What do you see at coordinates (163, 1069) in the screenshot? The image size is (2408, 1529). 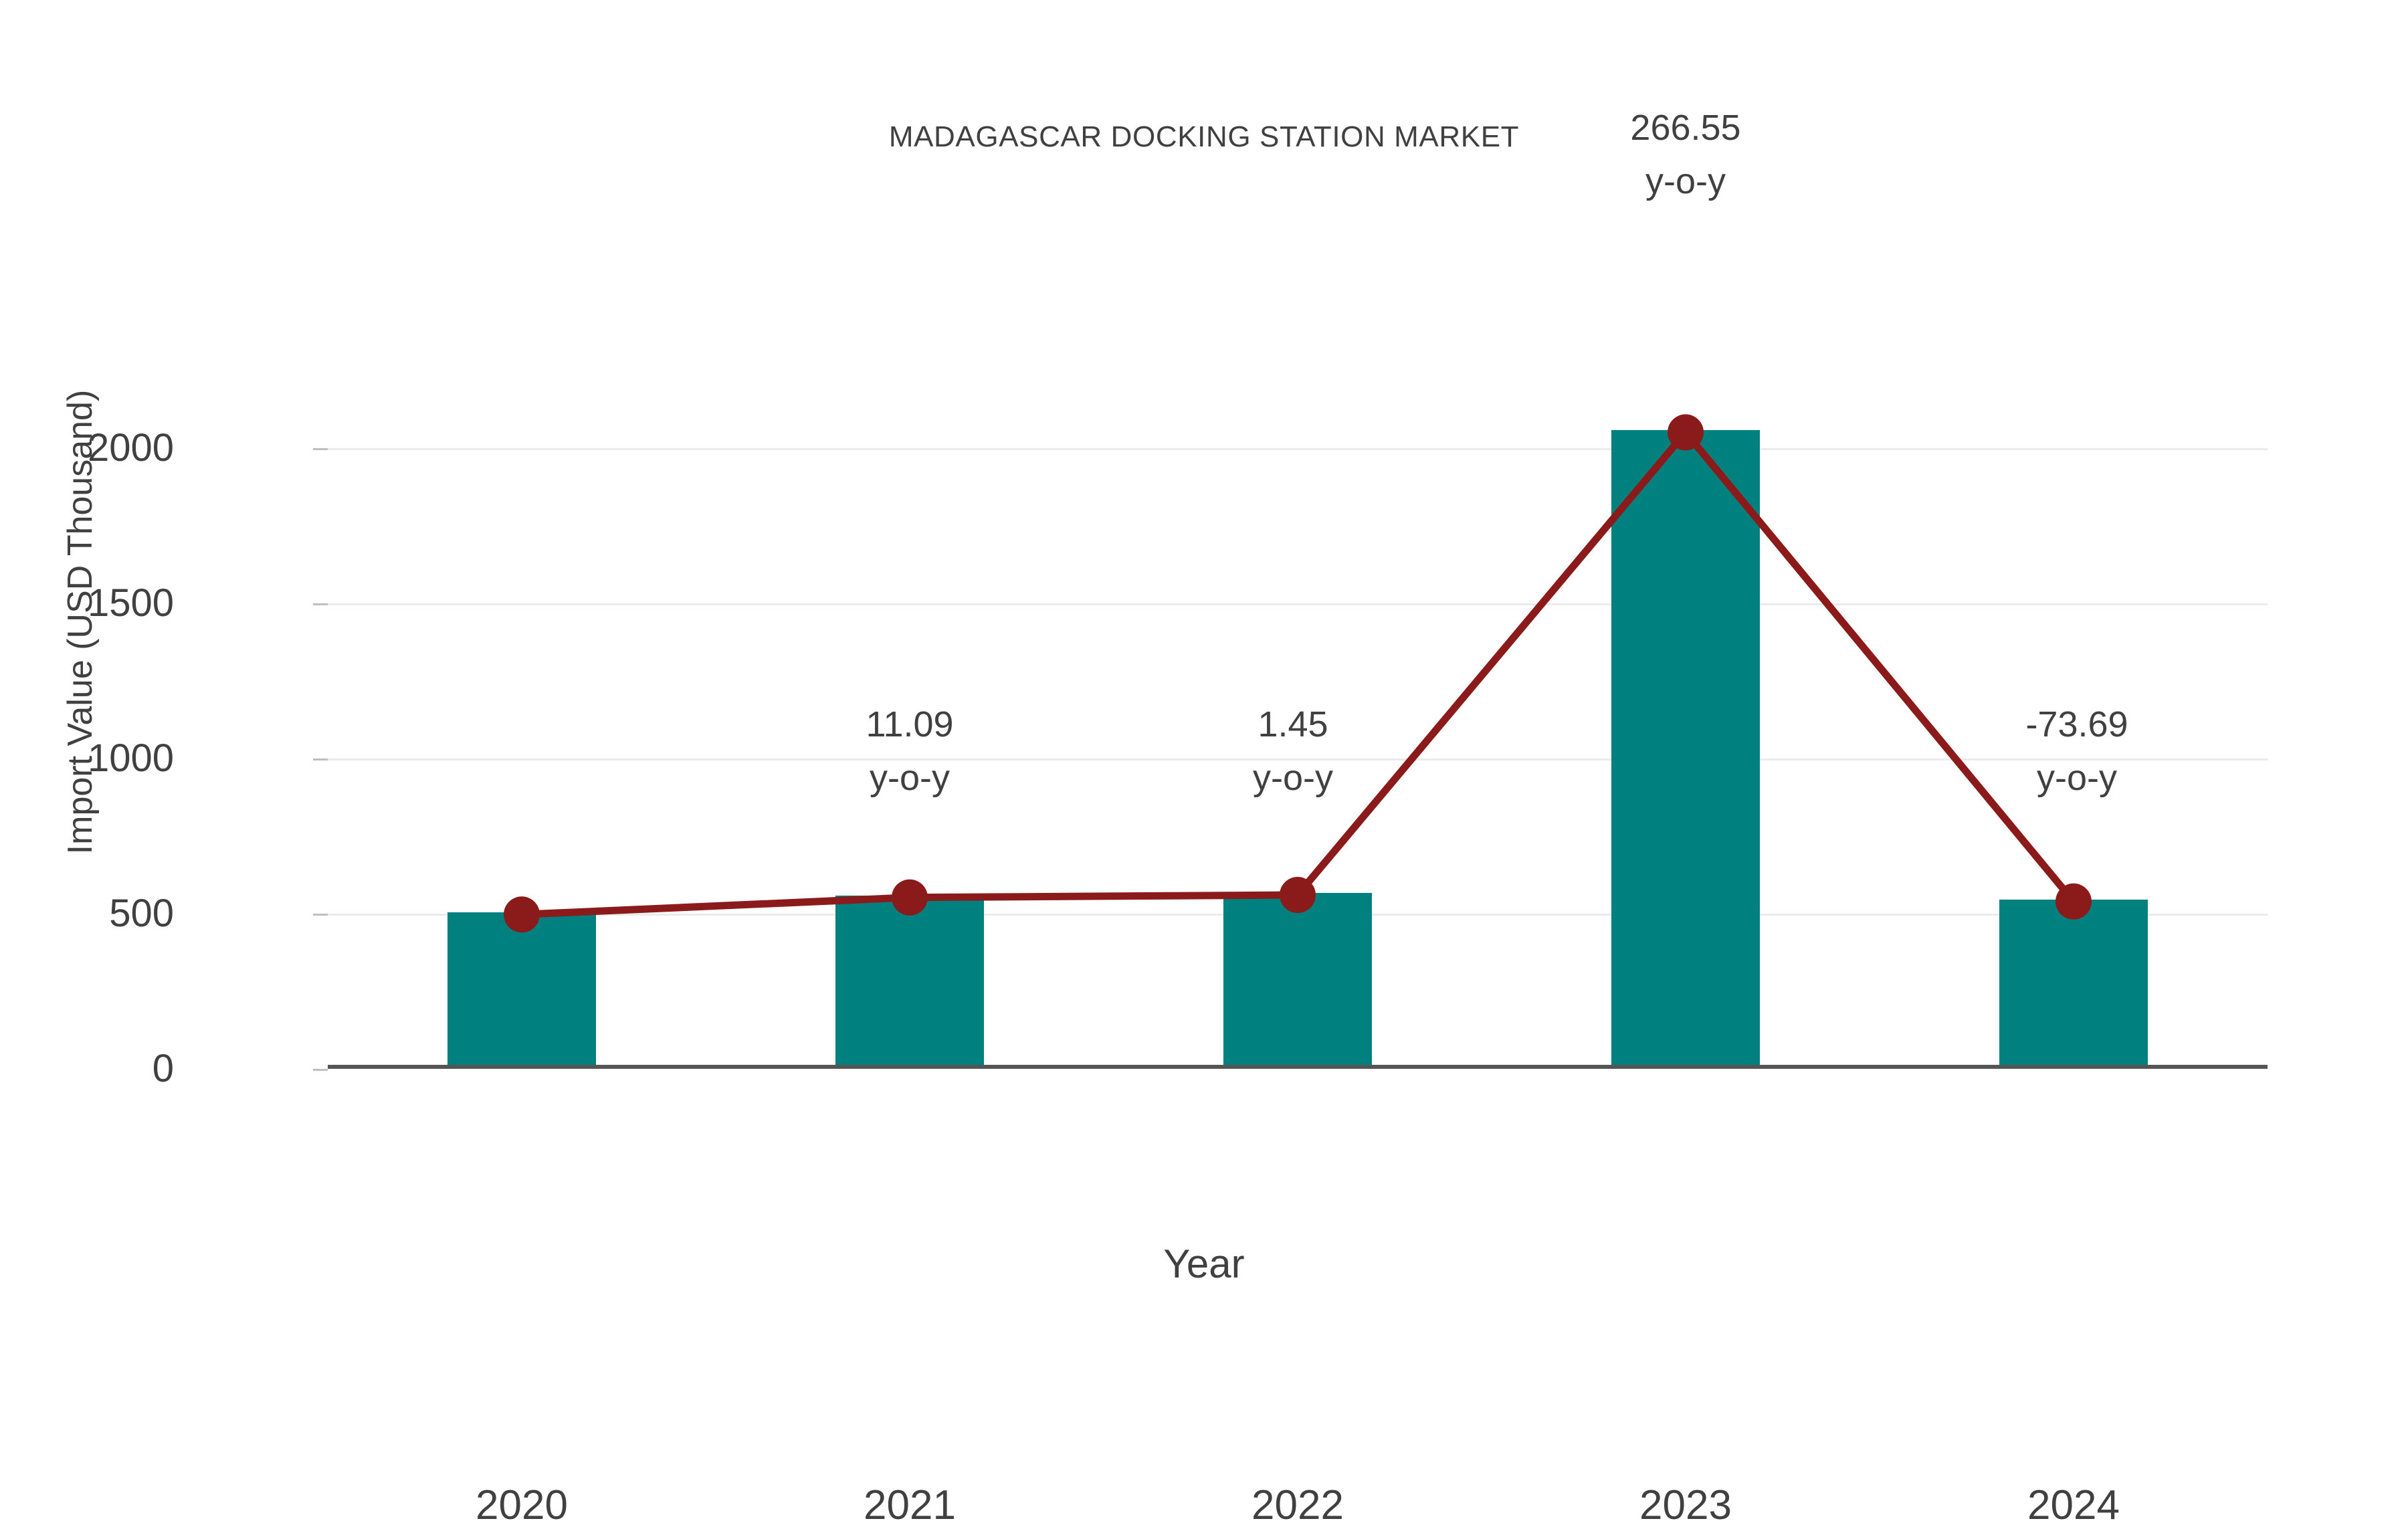 I see `y-tick-label-0: 0` at bounding box center [163, 1069].